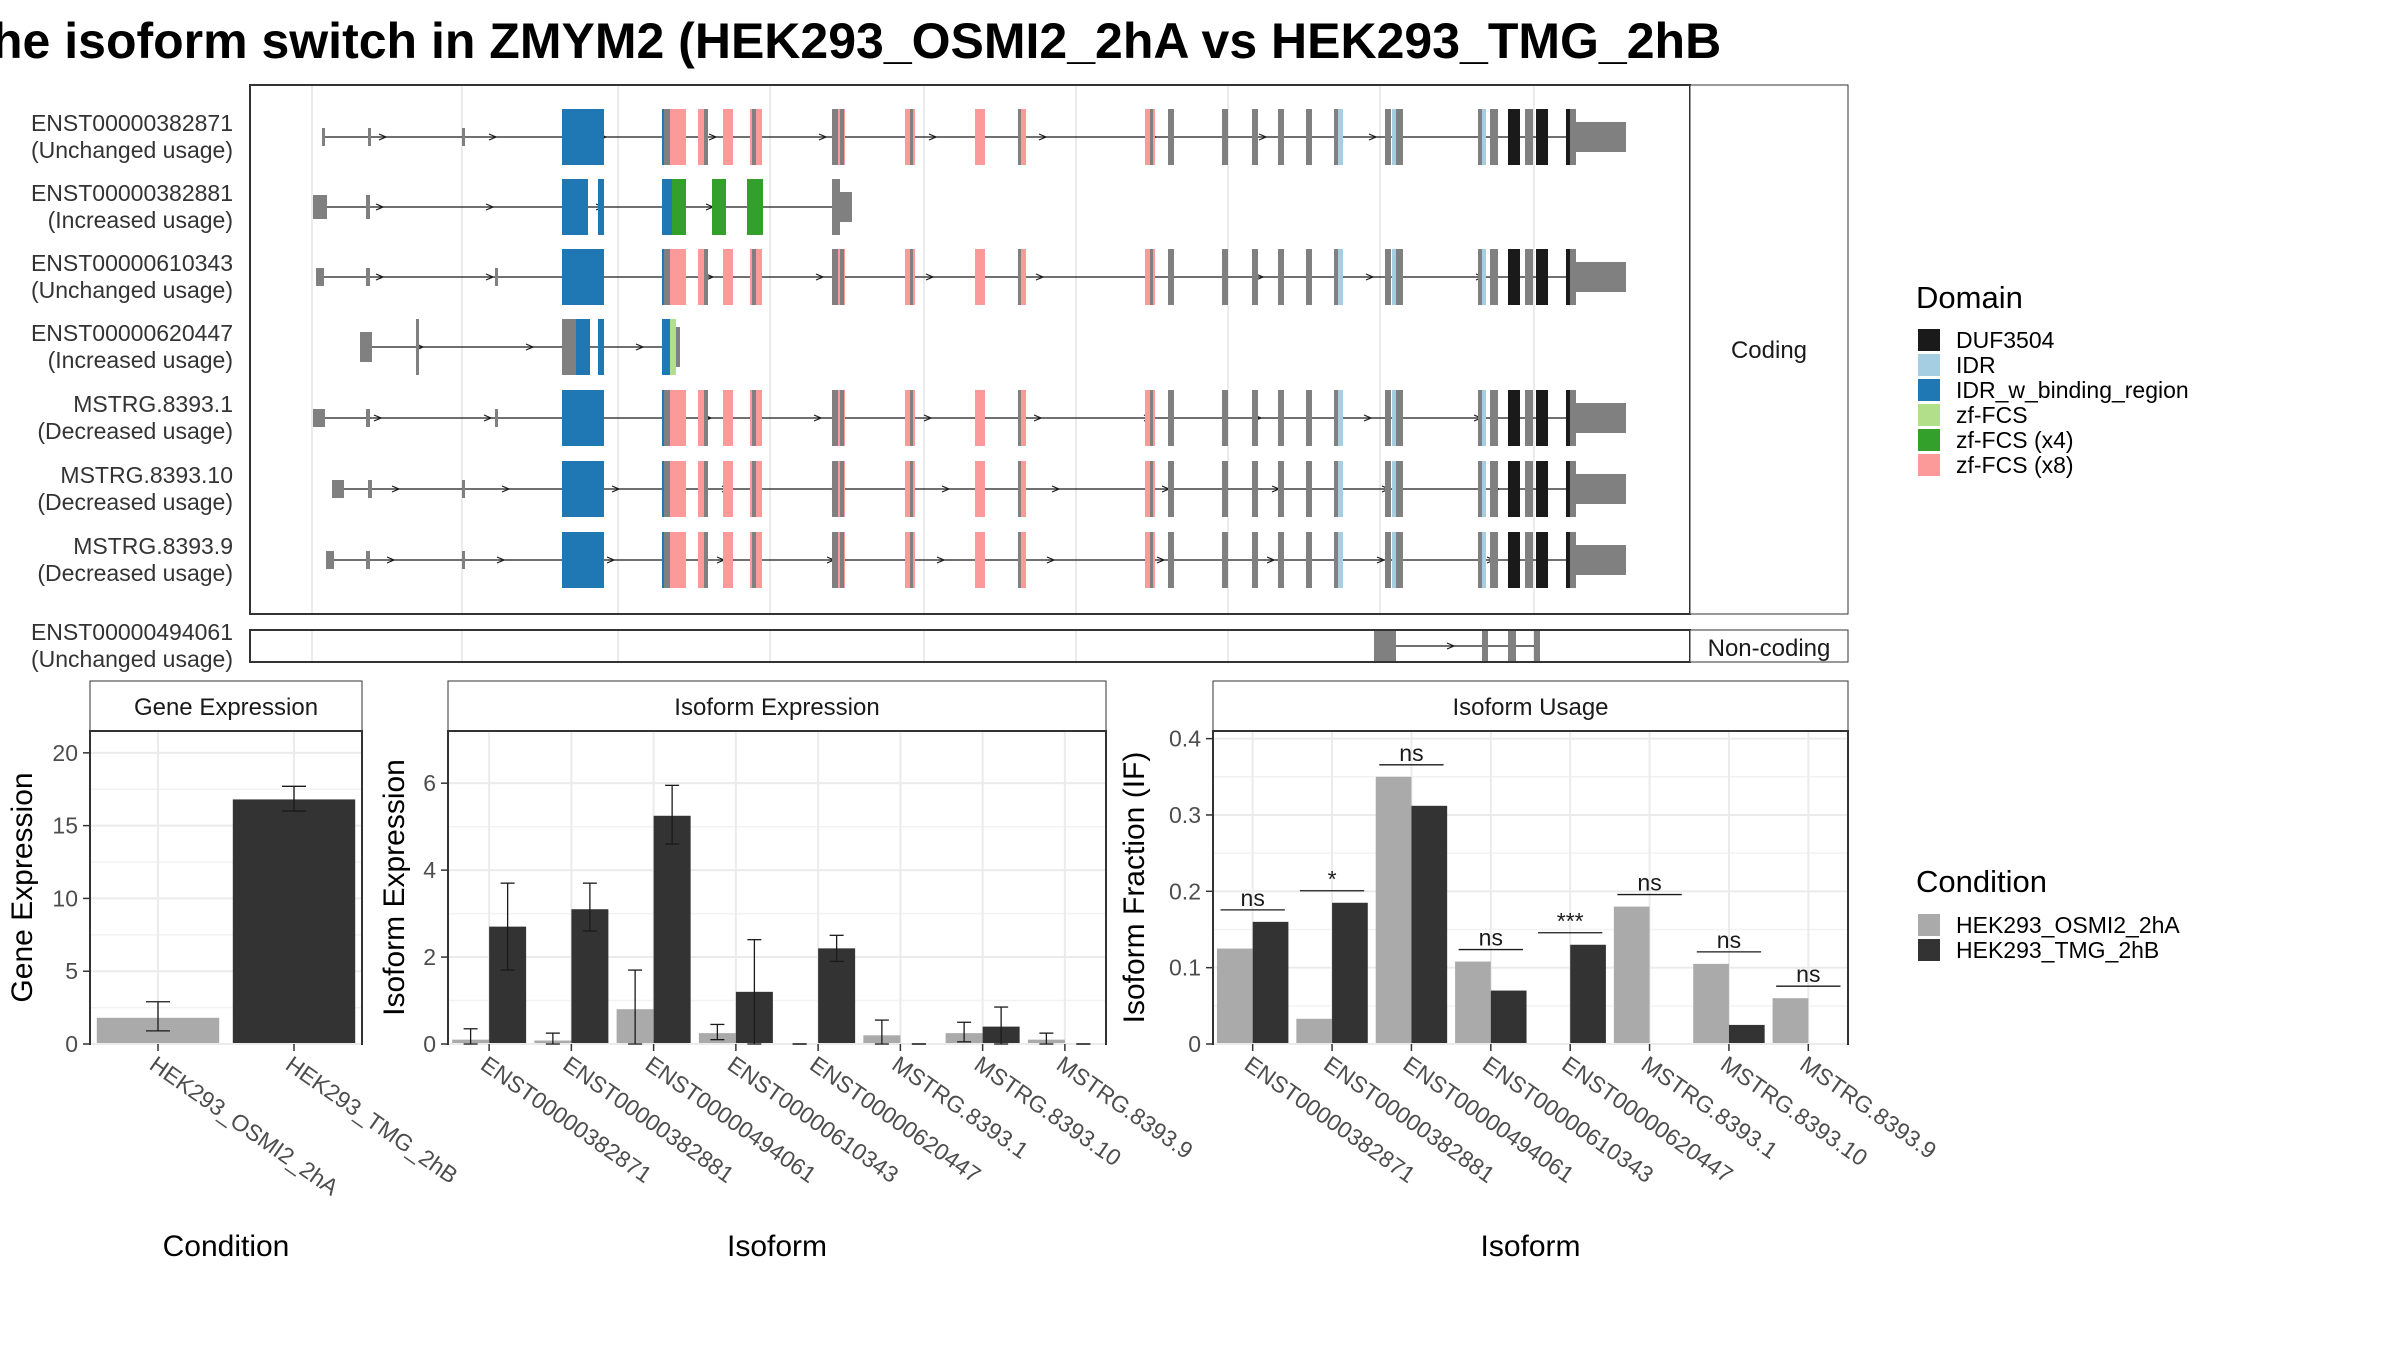  What do you see at coordinates (226, 706) in the screenshot?
I see `facet-strip` at bounding box center [226, 706].